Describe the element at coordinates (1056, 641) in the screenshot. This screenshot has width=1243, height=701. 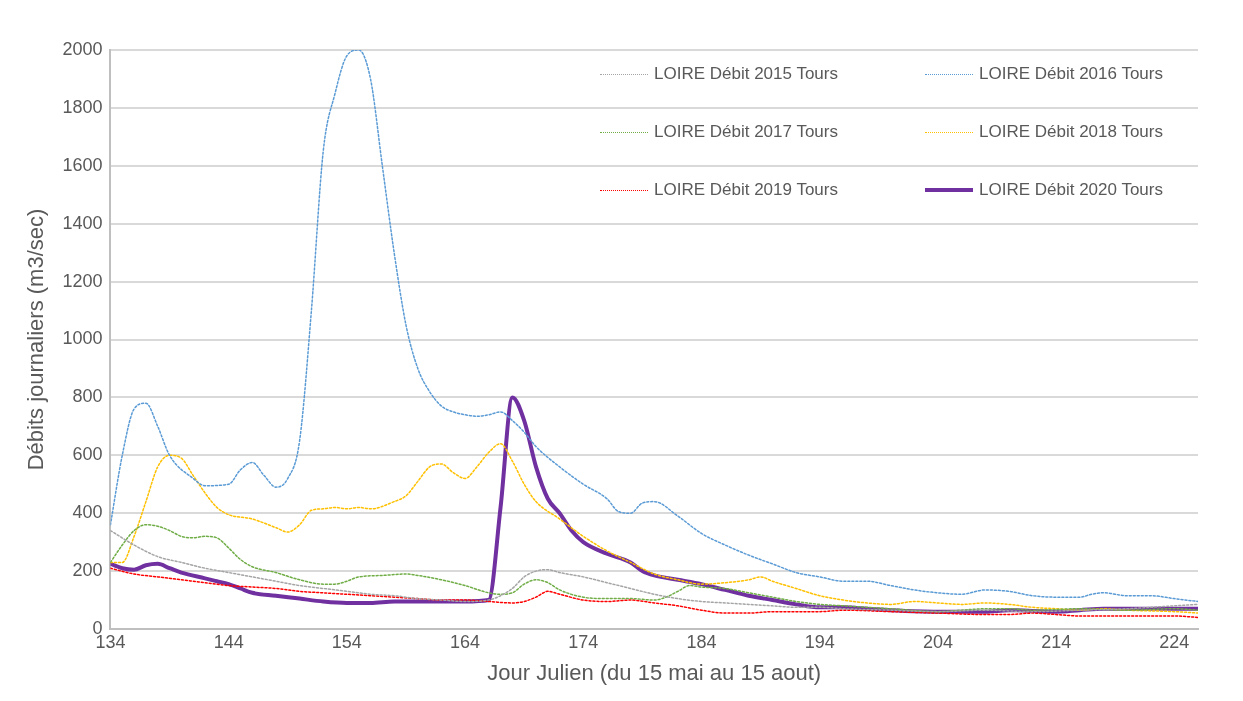
I see `x-tick-label: 214` at that location.